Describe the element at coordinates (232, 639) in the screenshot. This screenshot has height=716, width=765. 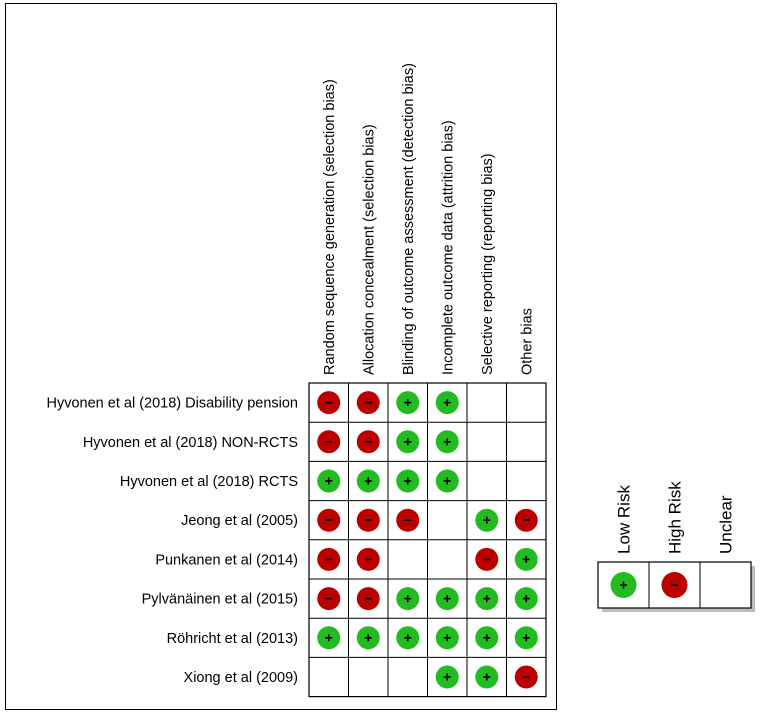
I see `study-label: Röhricht et al (2013)` at that location.